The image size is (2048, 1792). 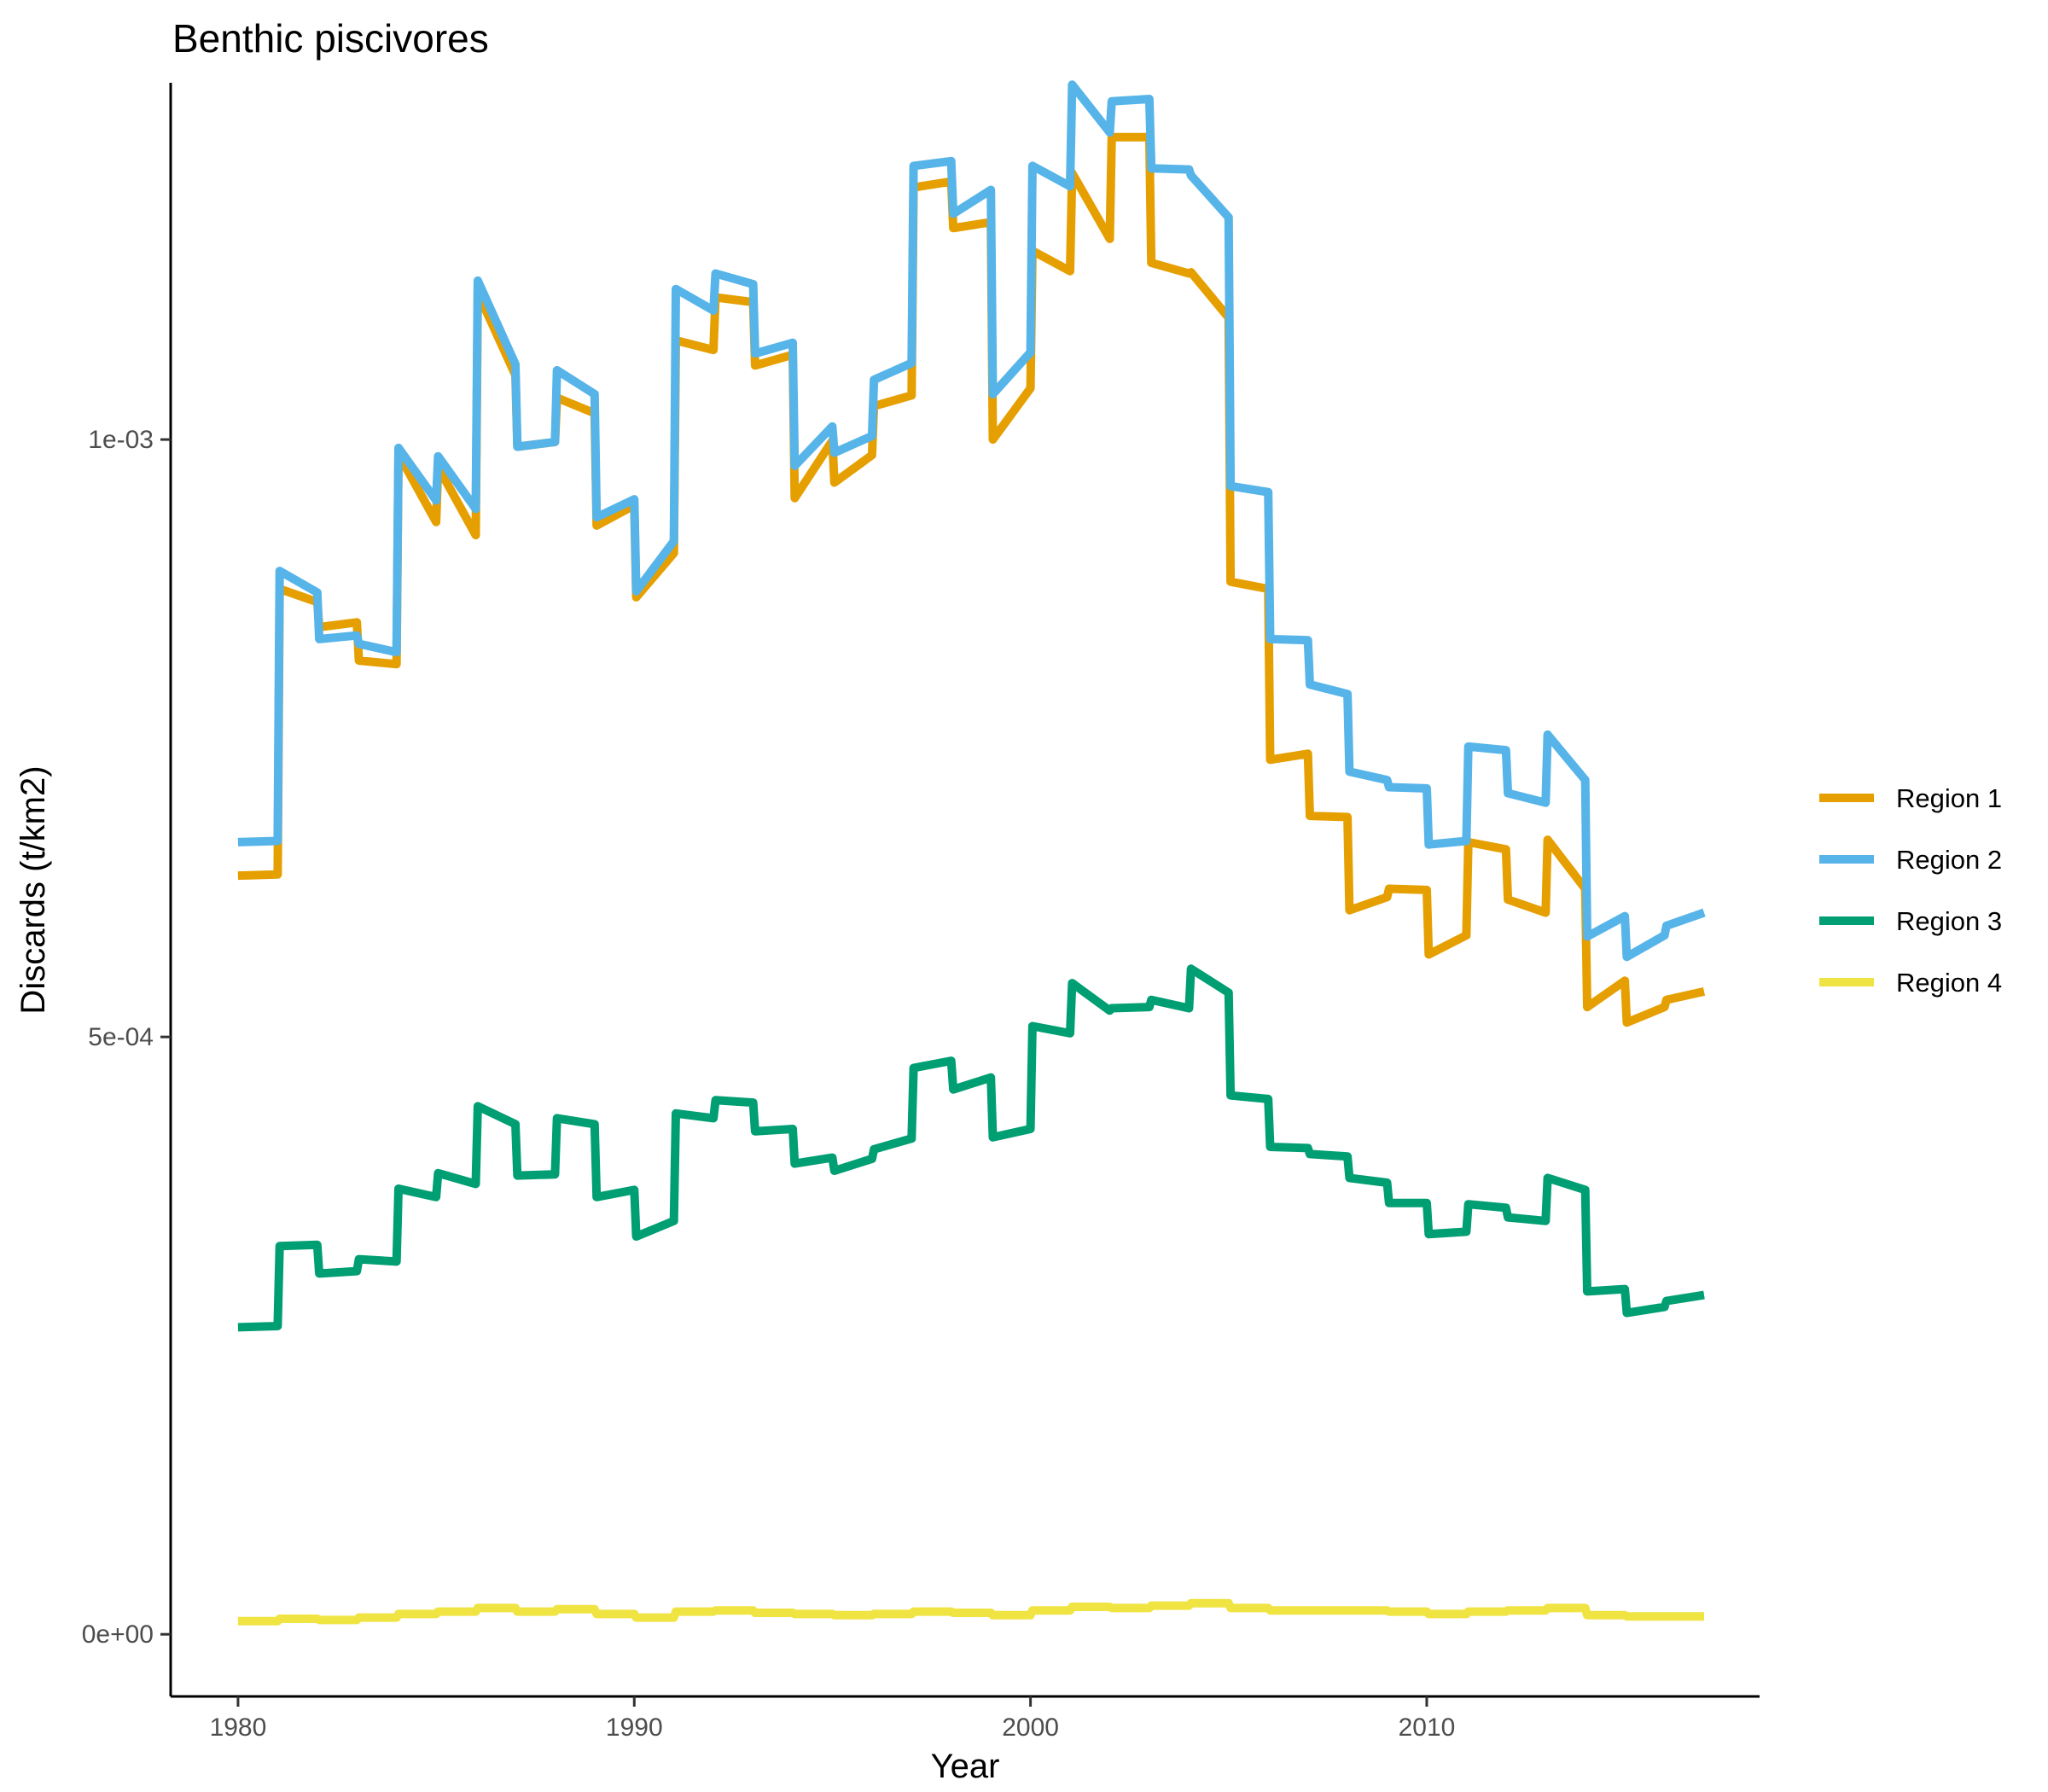 I want to click on legend: Region 1 Region 2 Region 3 Region 4, so click(x=1911, y=891).